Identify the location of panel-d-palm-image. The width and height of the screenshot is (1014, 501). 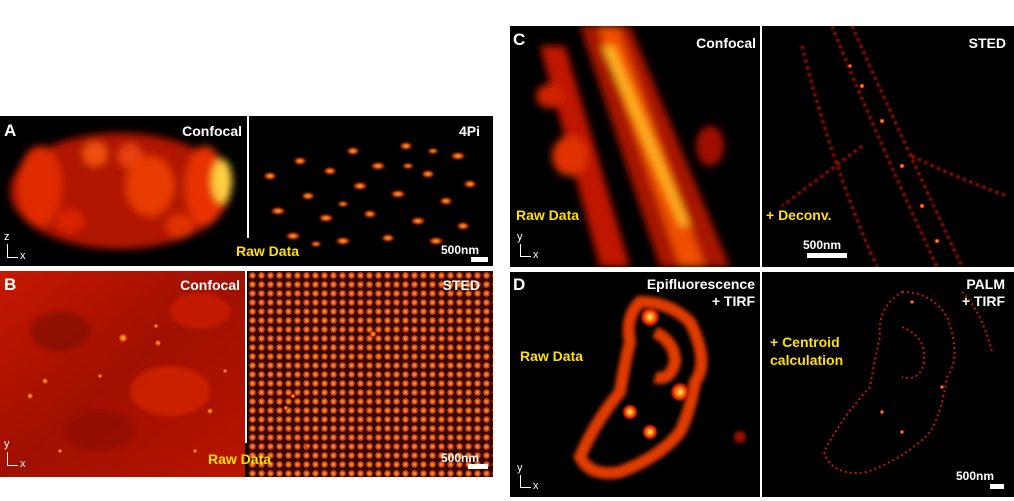
(888, 384).